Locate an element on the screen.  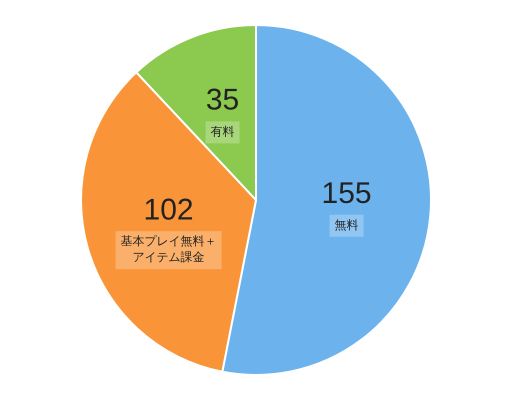
data-label: 102 is located at coordinates (169, 209).